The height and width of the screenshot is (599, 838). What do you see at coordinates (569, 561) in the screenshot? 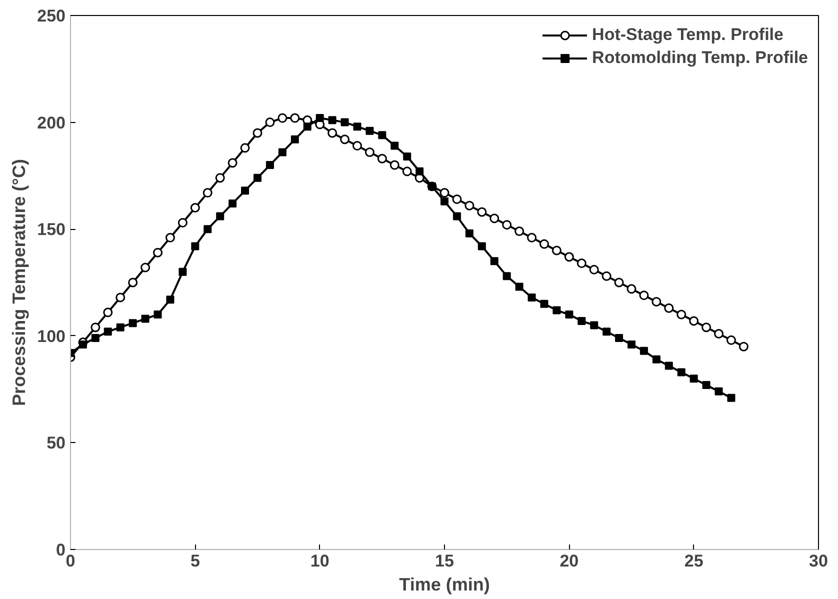
I see `x-tick-label: 20` at bounding box center [569, 561].